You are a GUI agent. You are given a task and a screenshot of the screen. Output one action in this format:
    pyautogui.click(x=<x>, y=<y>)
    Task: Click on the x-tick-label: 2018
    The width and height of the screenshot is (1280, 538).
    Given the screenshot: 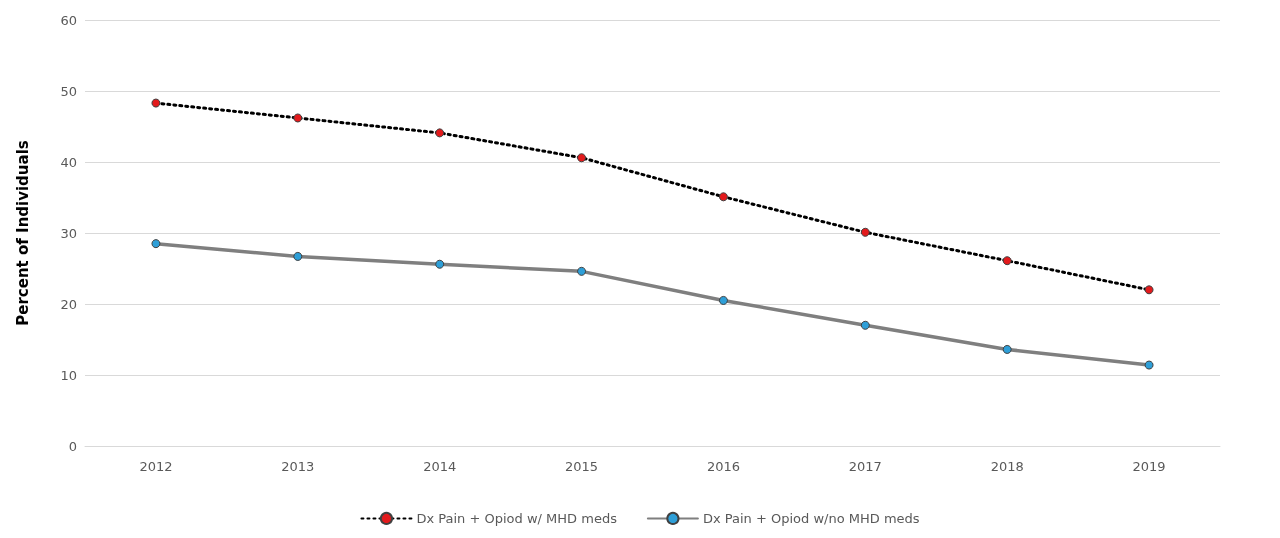 What is the action you would take?
    pyautogui.click(x=1007, y=466)
    